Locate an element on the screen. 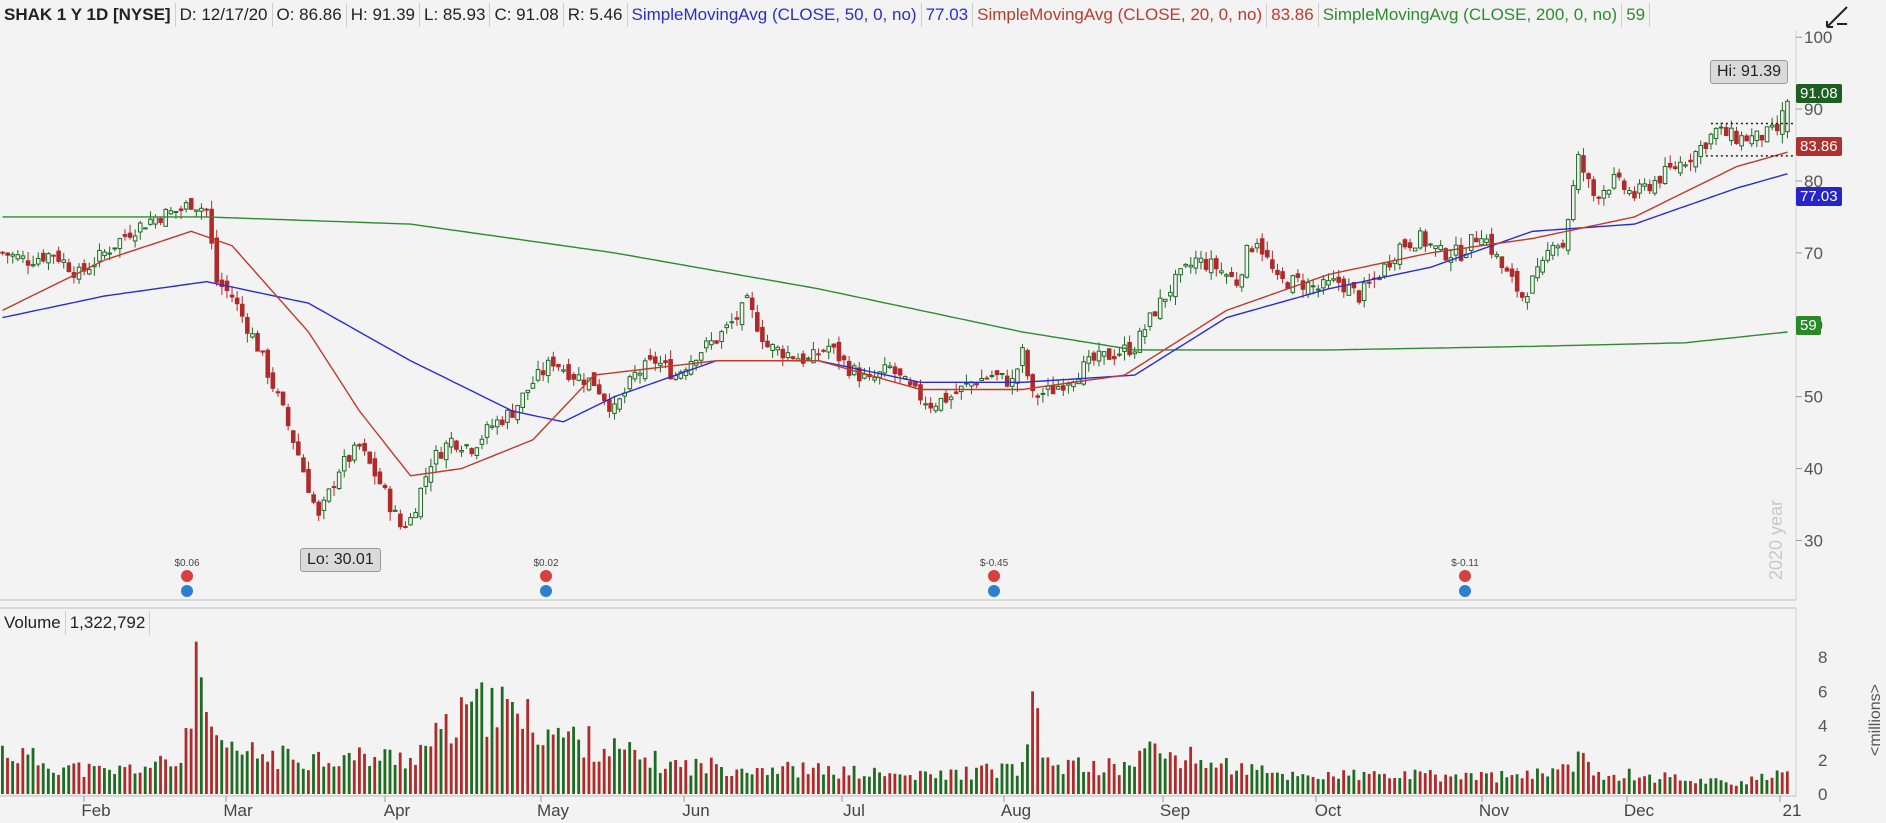 This screenshot has width=1886, height=823. volume-label: Volume is located at coordinates (33, 623).